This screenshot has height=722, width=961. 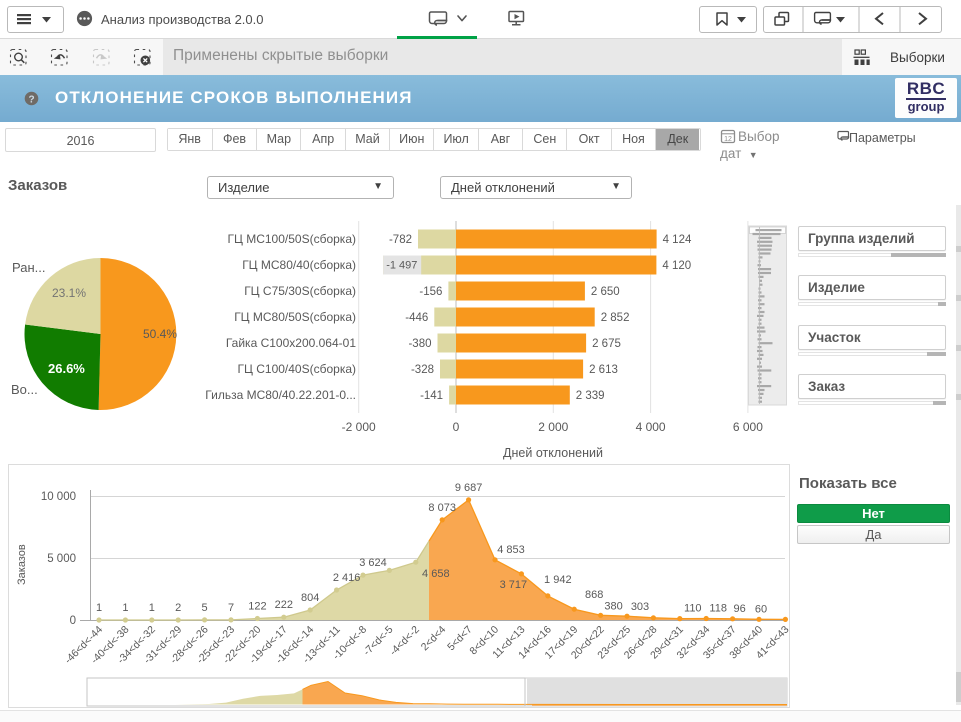 What do you see at coordinates (718, 609) in the screenshot?
I see `svg-text: 118` at bounding box center [718, 609].